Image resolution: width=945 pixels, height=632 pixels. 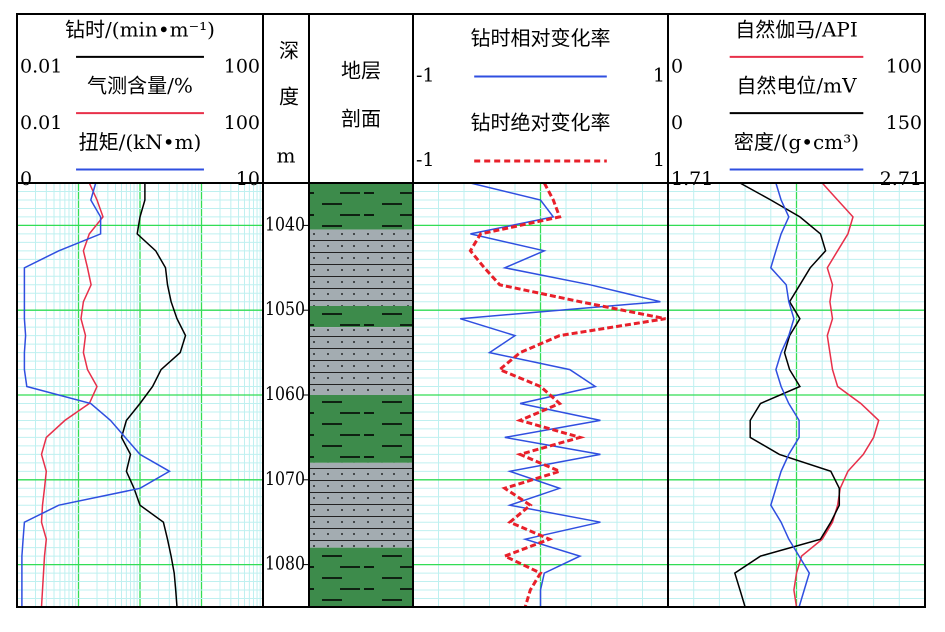 What do you see at coordinates (286, 156) in the screenshot?
I see `track-unit: m` at bounding box center [286, 156].